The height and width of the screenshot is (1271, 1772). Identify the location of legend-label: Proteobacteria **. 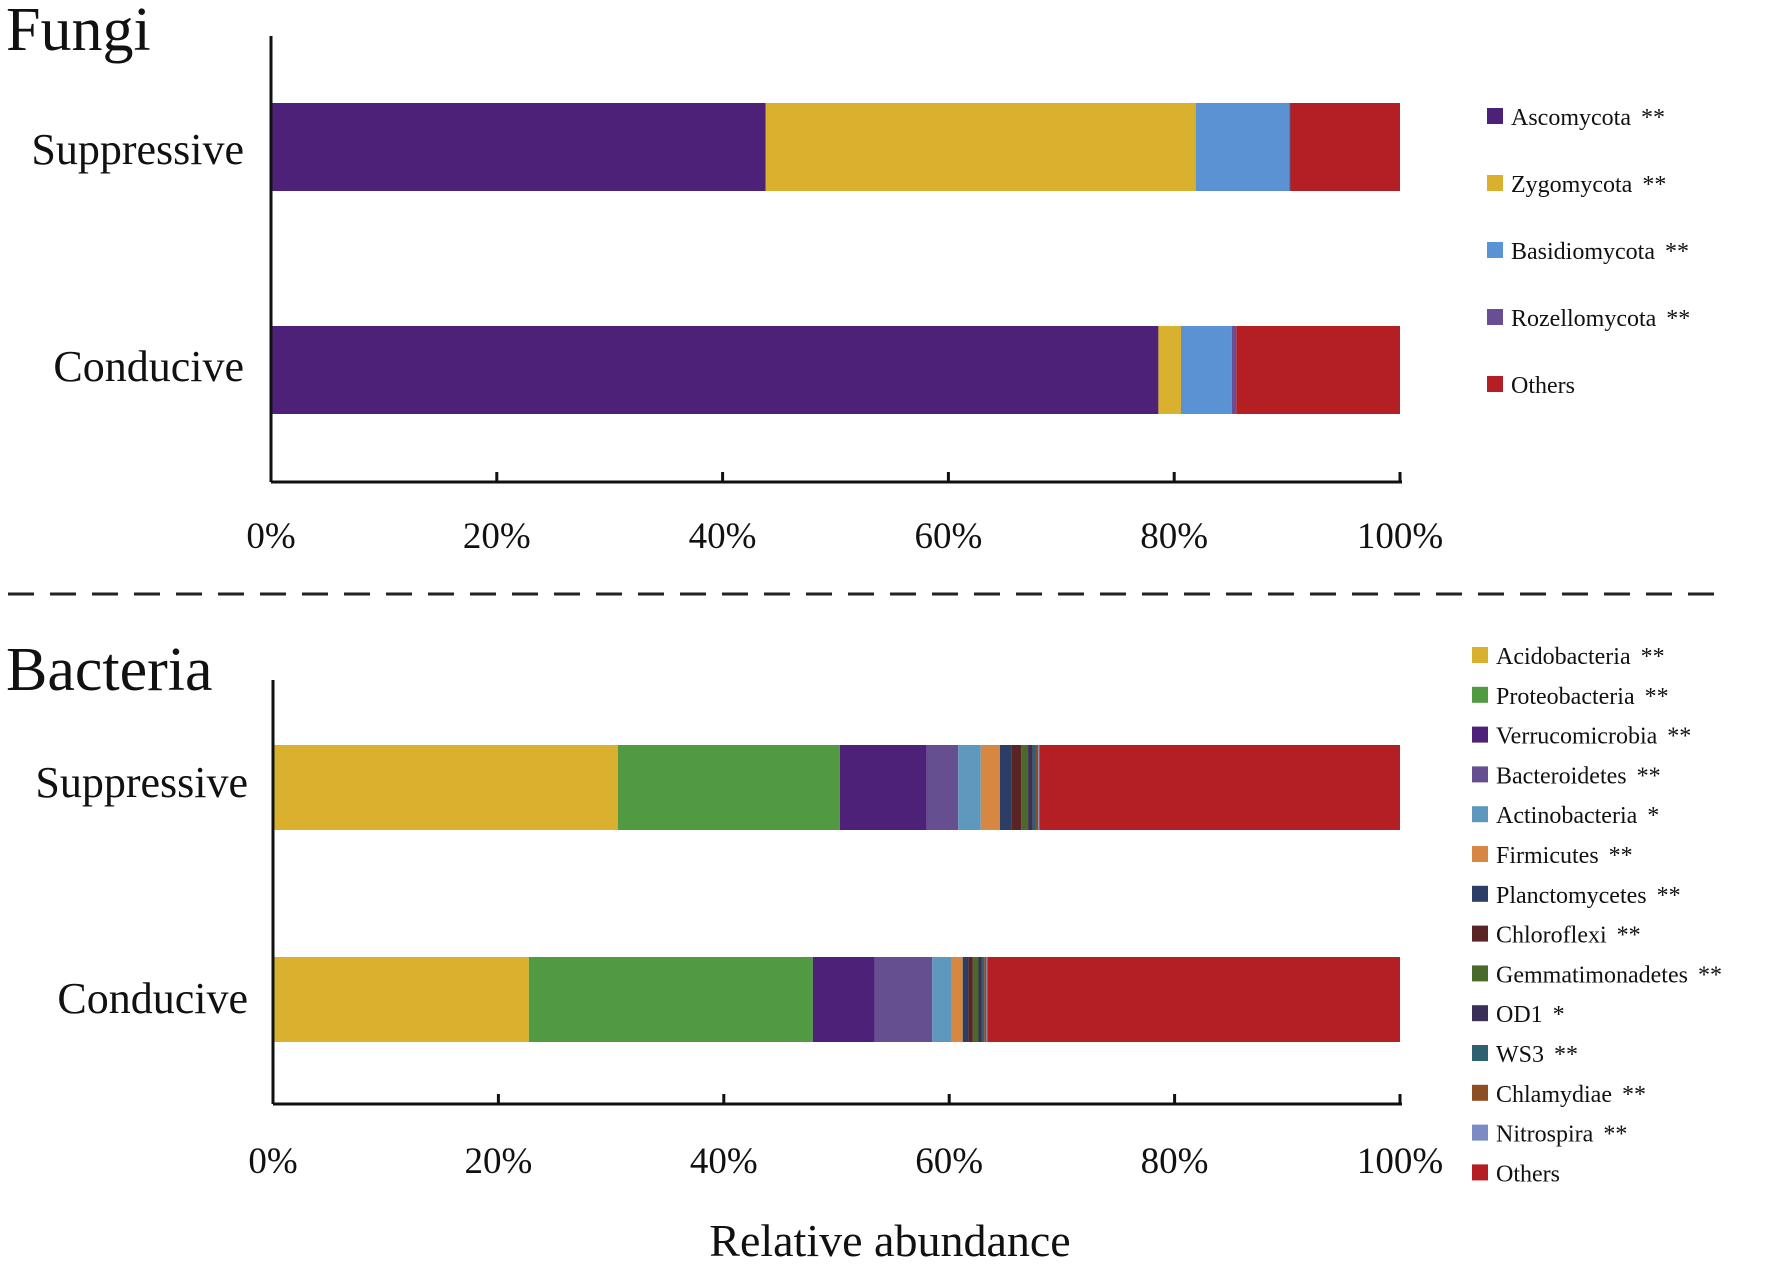
(1582, 697).